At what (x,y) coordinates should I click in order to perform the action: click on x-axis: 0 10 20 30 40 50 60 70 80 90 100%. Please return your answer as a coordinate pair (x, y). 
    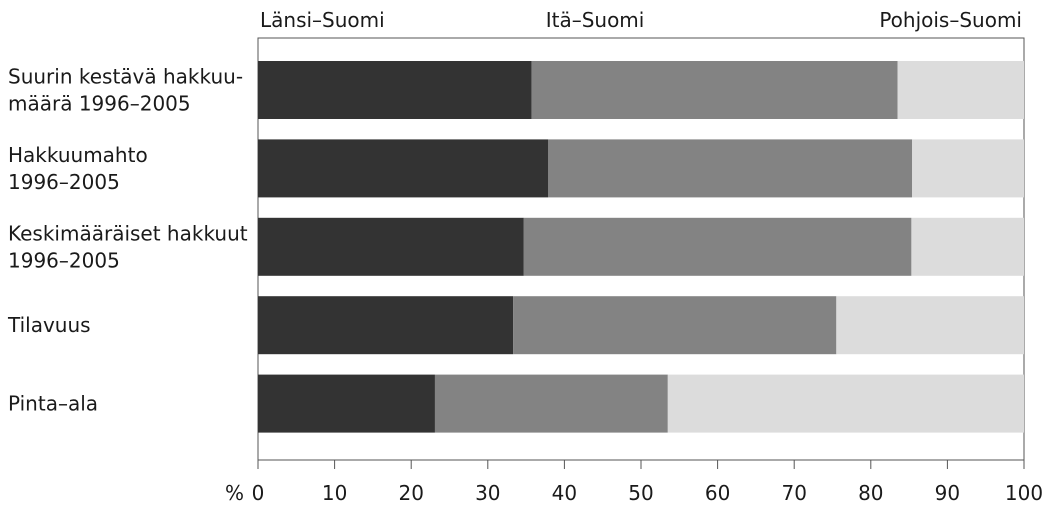
    Looking at the image, I should click on (634, 482).